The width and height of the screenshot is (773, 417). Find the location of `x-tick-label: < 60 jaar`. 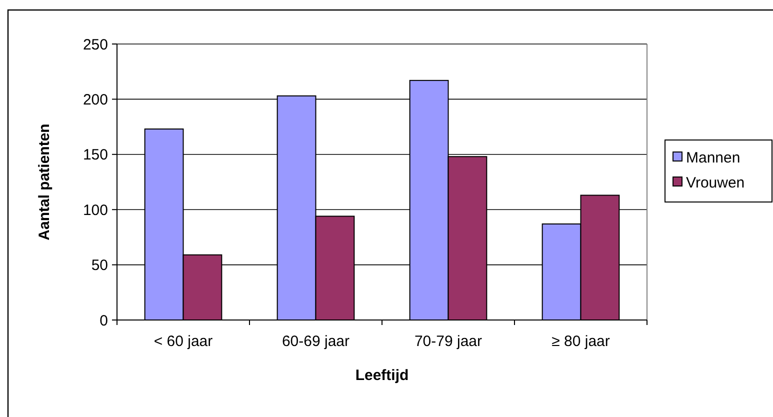

x-tick-label: < 60 jaar is located at coordinates (183, 341).